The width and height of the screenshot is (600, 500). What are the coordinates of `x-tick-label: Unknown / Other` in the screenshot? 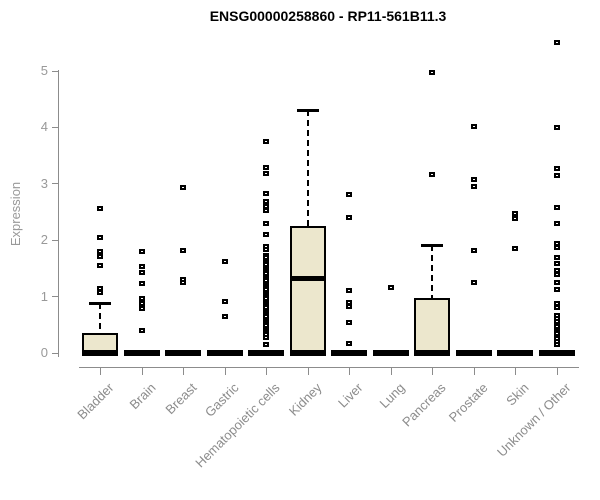 It's located at (533, 420).